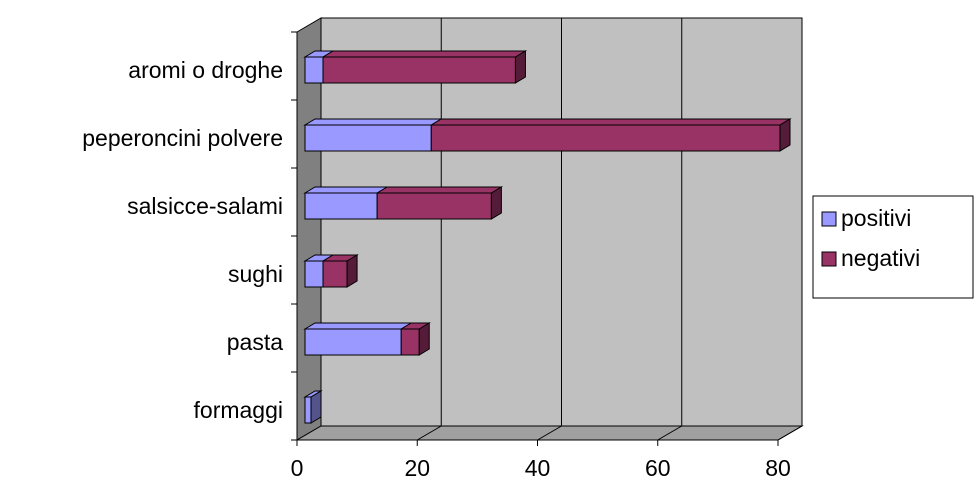 The height and width of the screenshot is (486, 978). I want to click on x-tick-label: 60, so click(658, 468).